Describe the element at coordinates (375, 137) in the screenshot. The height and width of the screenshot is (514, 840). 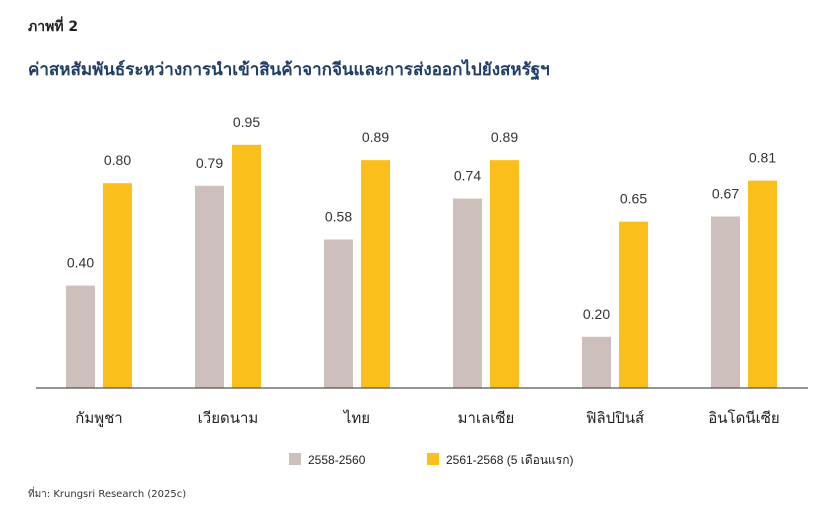
I see `value-label-series2-2: 0.89` at that location.